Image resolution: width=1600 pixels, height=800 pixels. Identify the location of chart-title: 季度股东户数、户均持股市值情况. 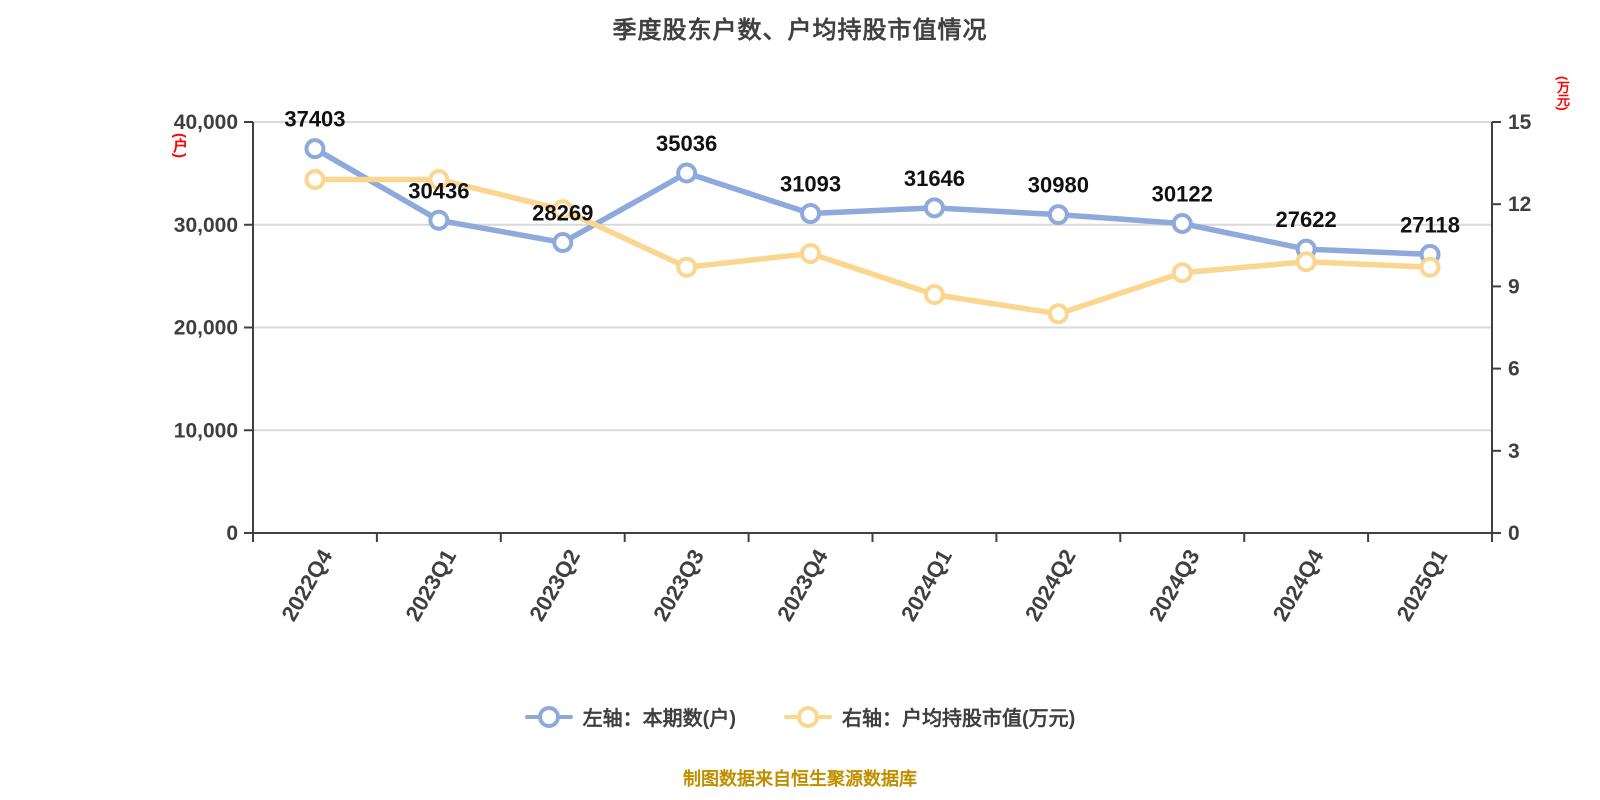
(800, 30).